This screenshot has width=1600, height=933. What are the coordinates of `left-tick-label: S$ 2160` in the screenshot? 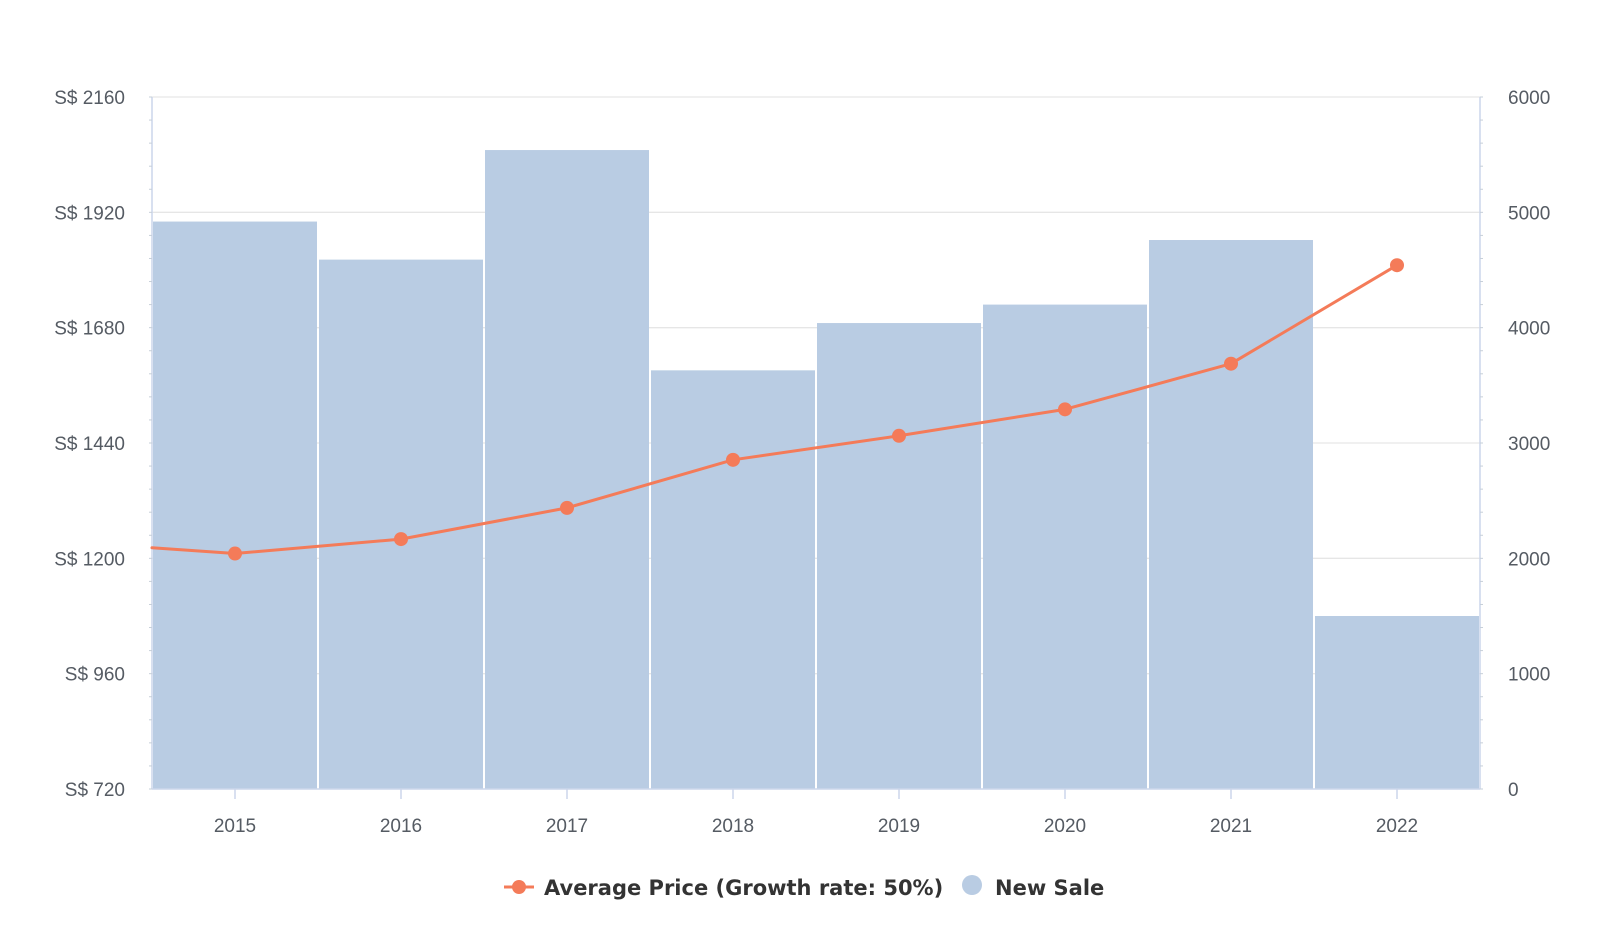 It's located at (89, 98).